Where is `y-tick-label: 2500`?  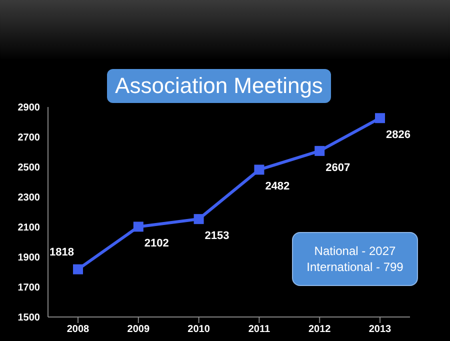
y-tick-label: 2500 is located at coordinates (29, 168).